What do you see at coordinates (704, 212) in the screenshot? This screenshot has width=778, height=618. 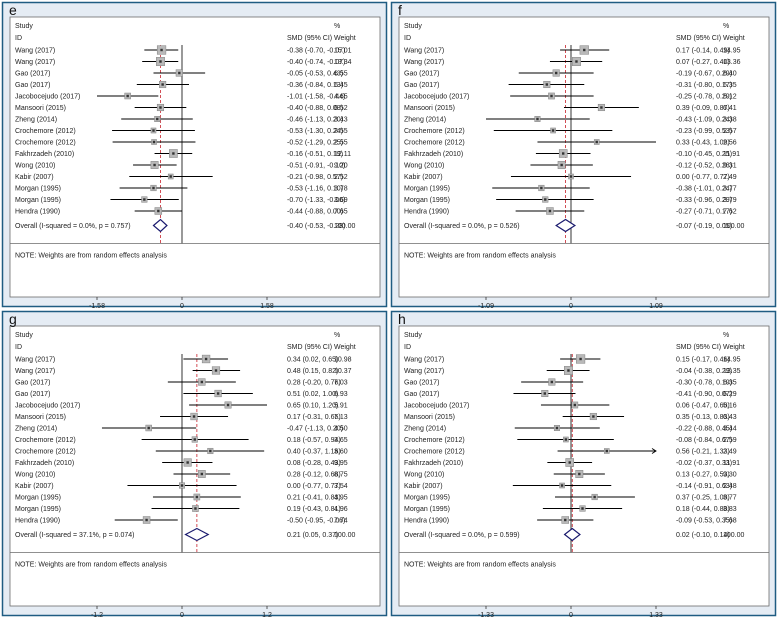 I see `study-ci: -0.27 (-0.71, 0.17)` at bounding box center [704, 212].